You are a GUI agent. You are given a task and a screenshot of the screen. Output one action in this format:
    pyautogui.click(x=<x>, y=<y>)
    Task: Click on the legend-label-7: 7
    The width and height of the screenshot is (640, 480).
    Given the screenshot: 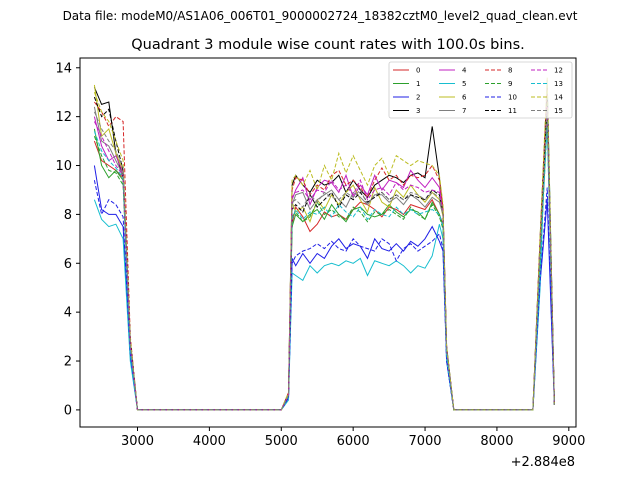 What is the action you would take?
    pyautogui.click(x=464, y=111)
    